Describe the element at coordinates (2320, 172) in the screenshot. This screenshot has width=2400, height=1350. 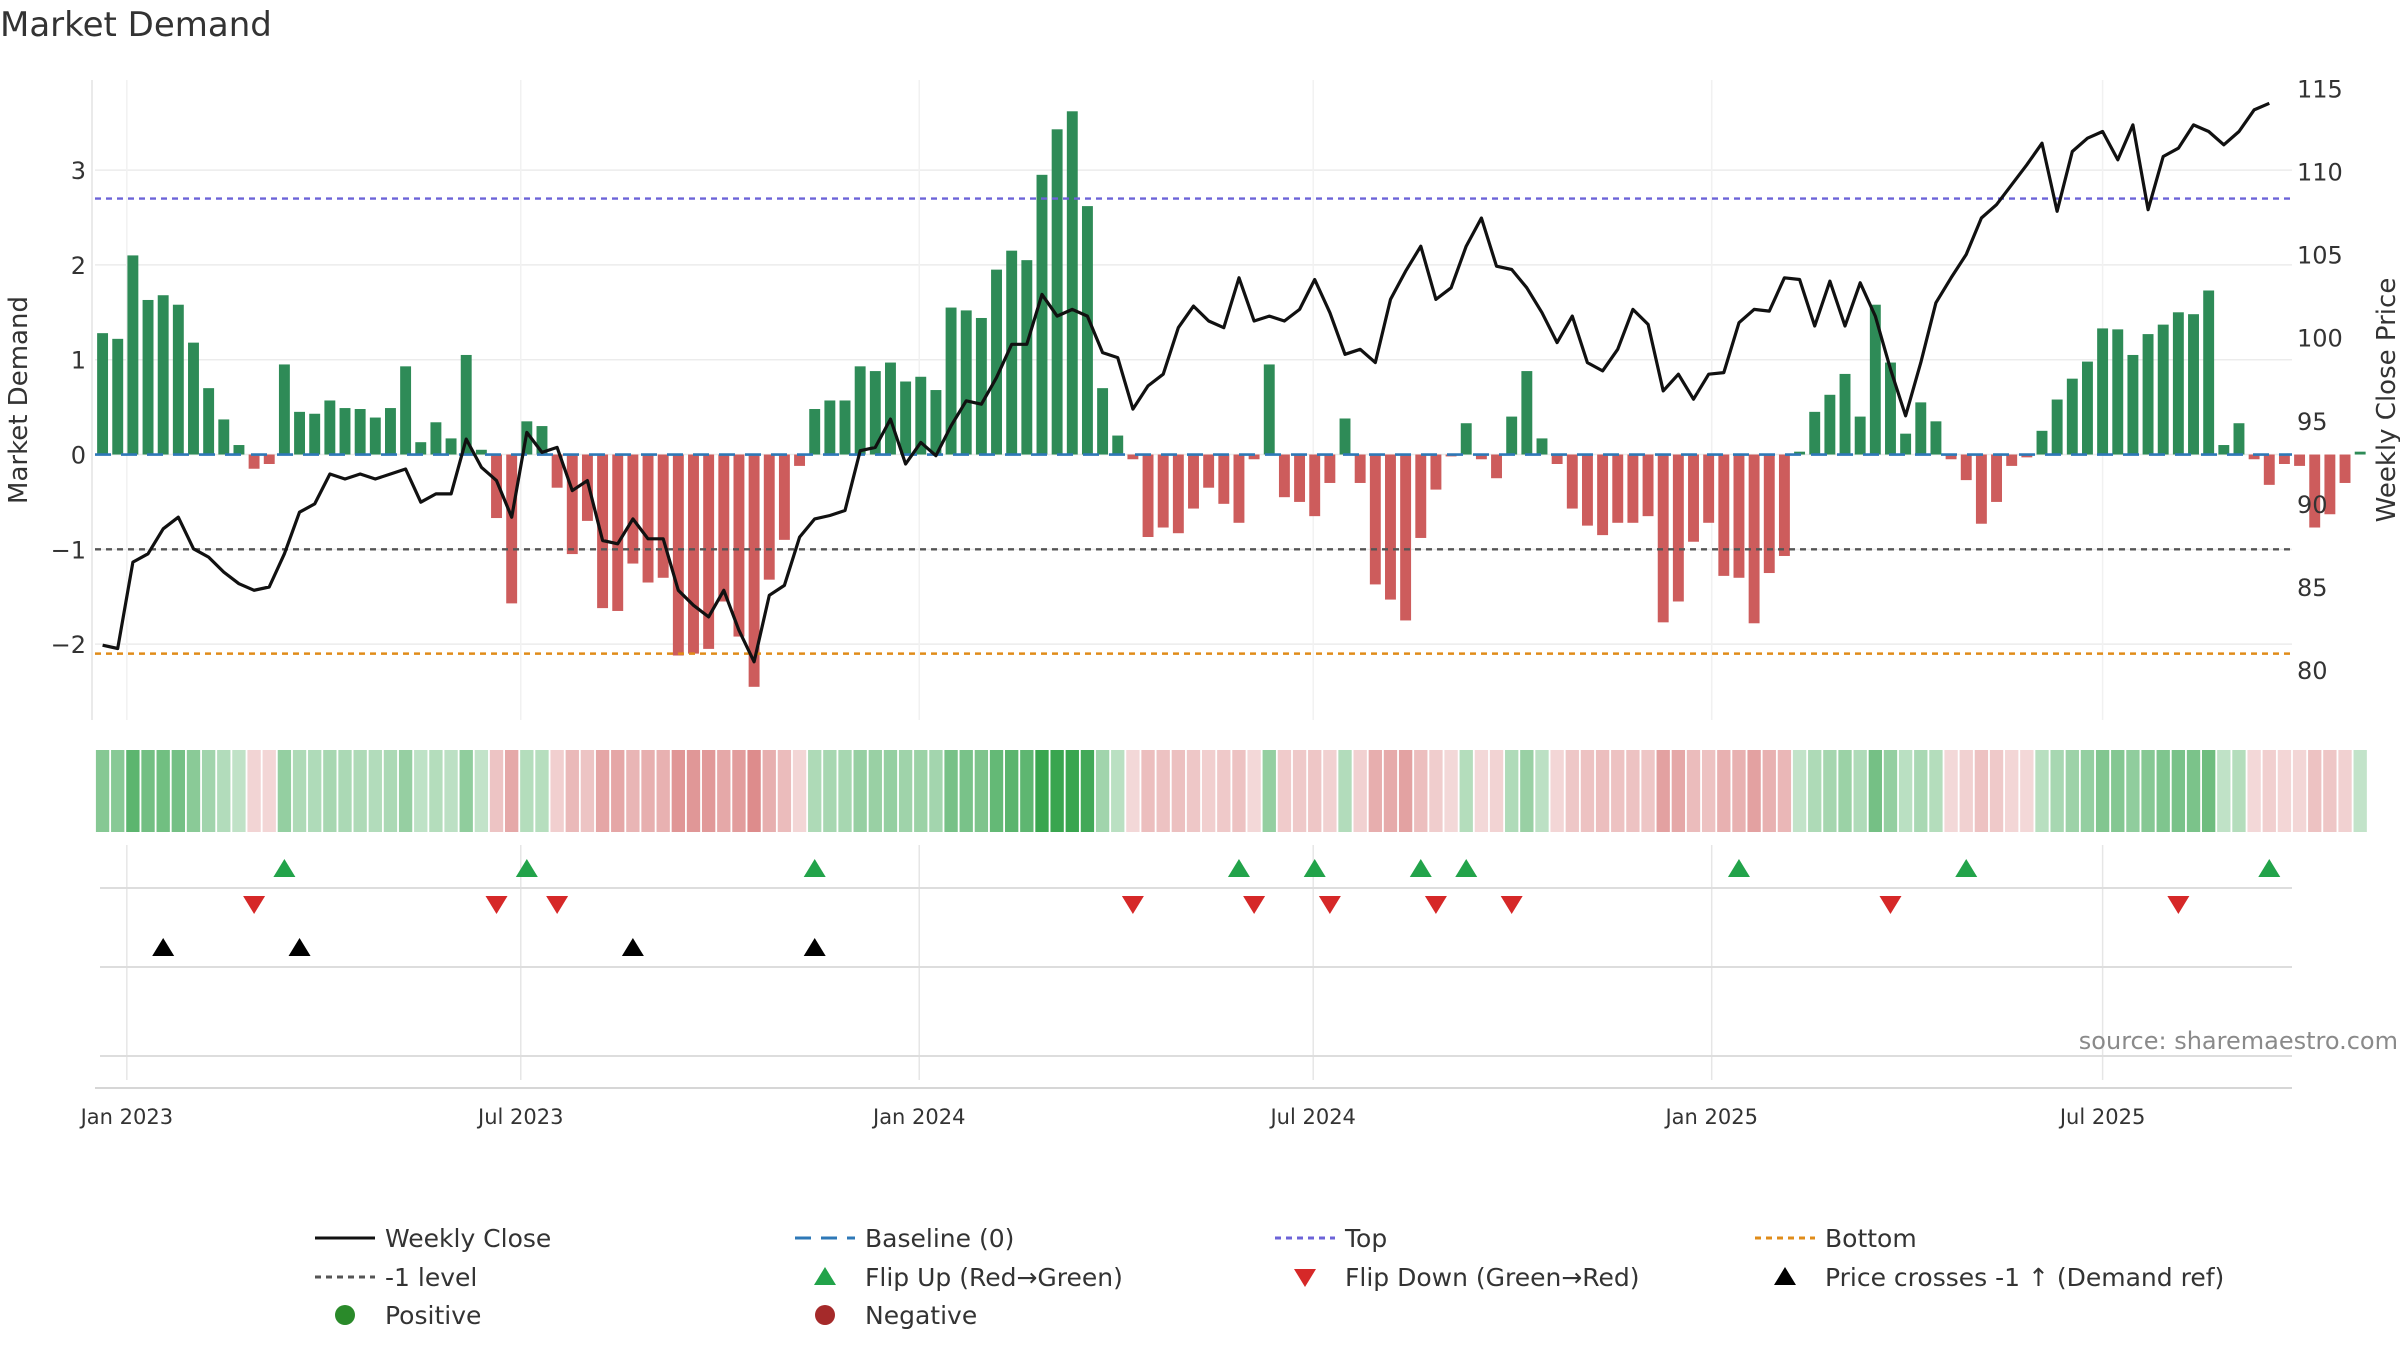
I see `y2-tick-label: 110` at that location.